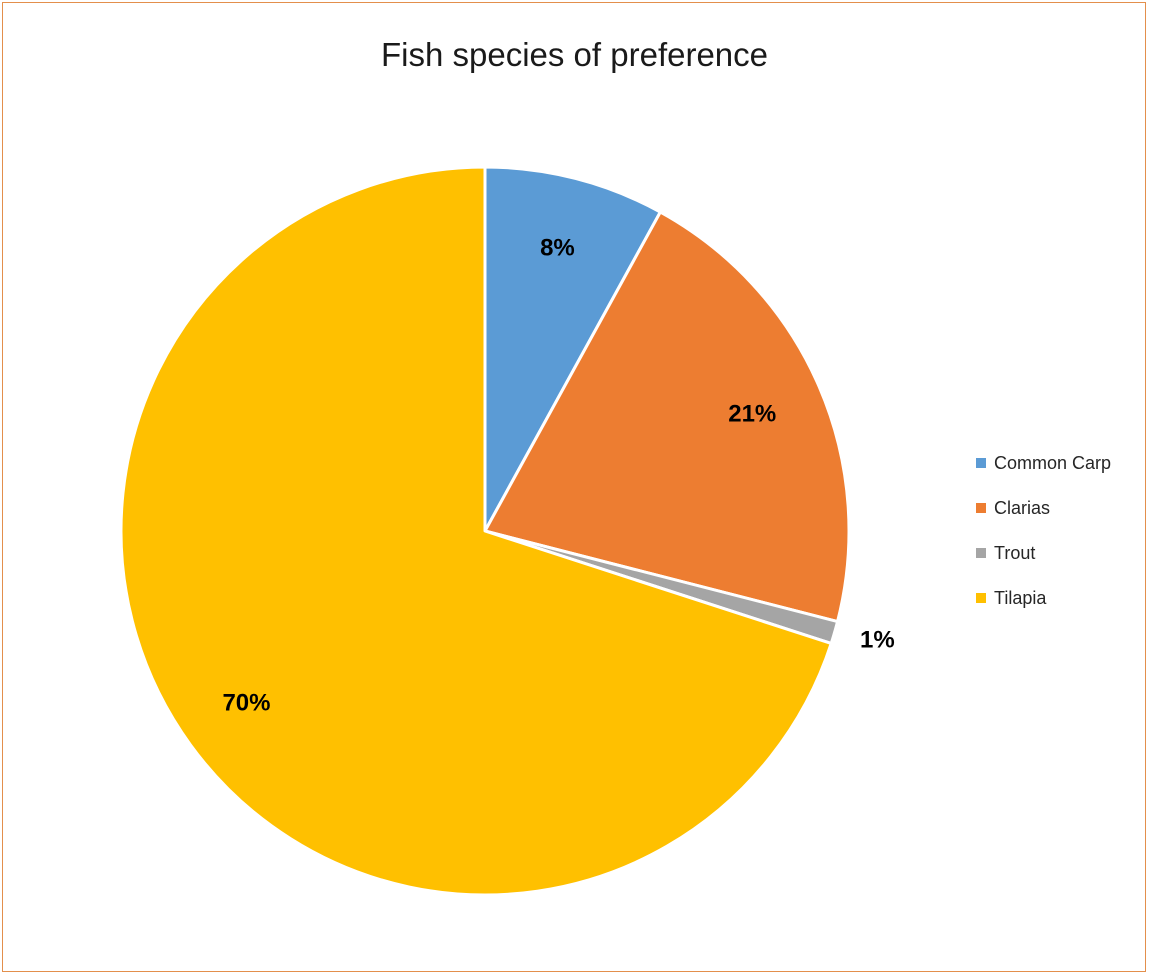  What do you see at coordinates (877, 639) in the screenshot?
I see `data-label-trout: 1%` at bounding box center [877, 639].